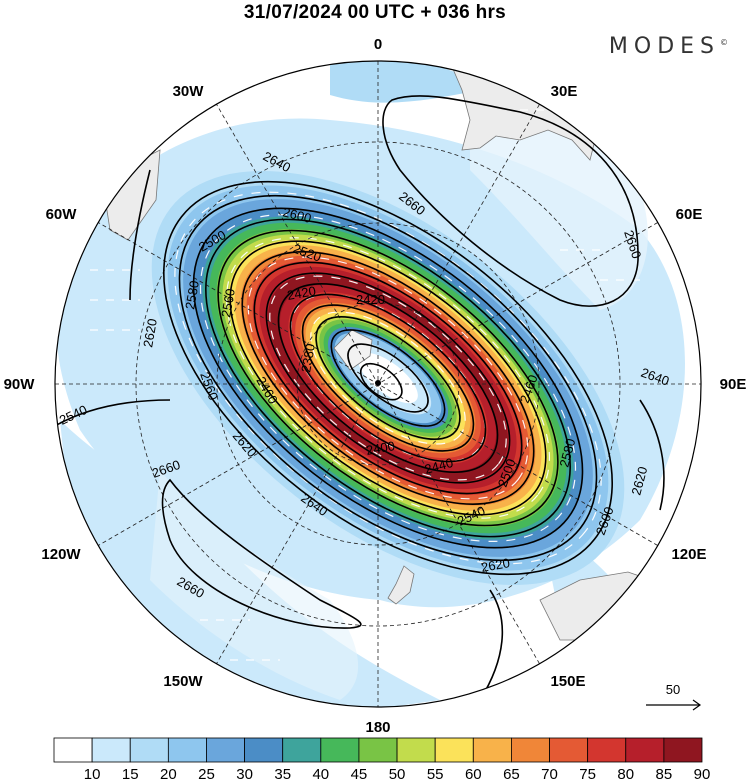 The height and width of the screenshot is (782, 750). I want to click on lon-label-30w: 30W, so click(189, 91).